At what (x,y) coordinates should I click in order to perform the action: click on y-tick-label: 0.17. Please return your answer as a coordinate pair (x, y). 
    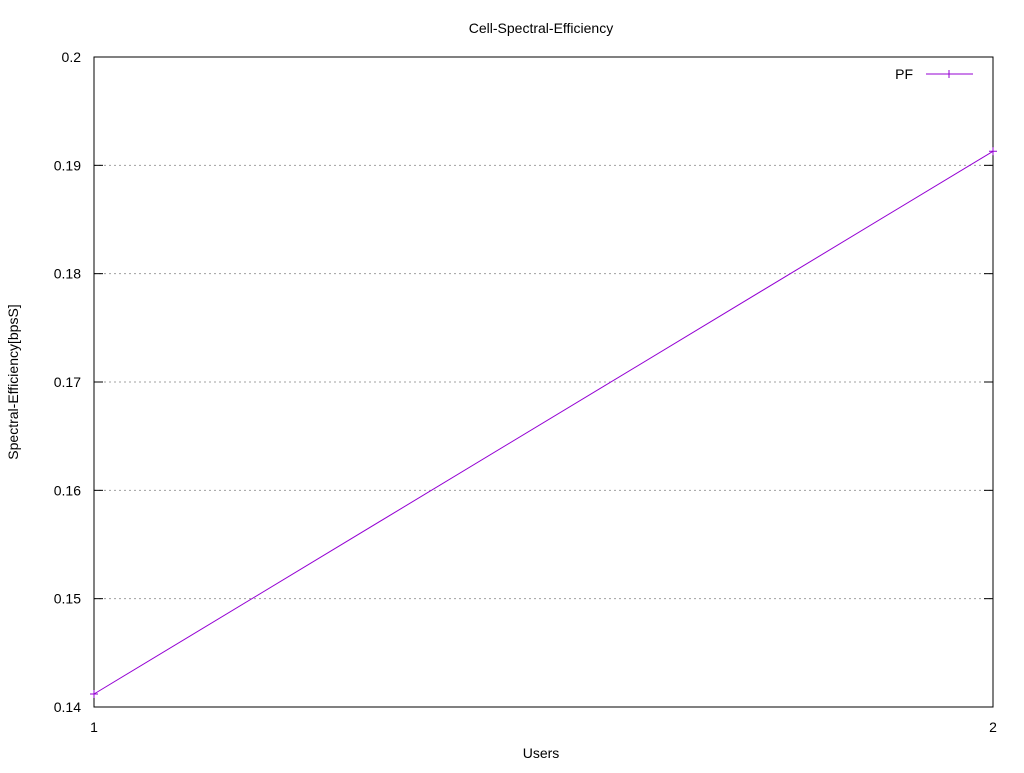
    Looking at the image, I should click on (67, 382).